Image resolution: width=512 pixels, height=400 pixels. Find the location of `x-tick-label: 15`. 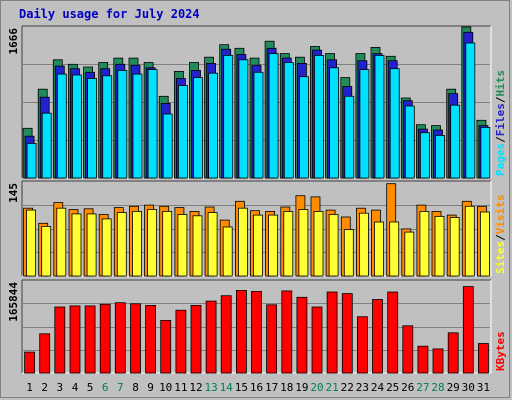

x-tick-label: 15 is located at coordinates (241, 387).